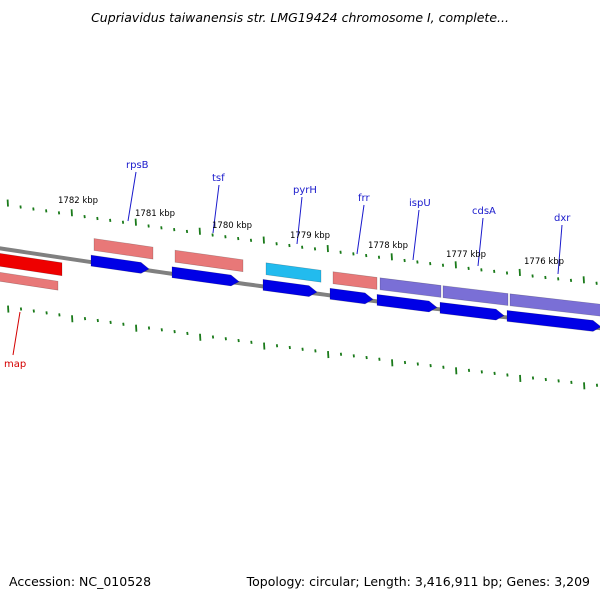 The width and height of the screenshot is (600, 600). Describe the element at coordinates (310, 236) in the screenshot. I see `scale-label: 1779 kbp` at that location.